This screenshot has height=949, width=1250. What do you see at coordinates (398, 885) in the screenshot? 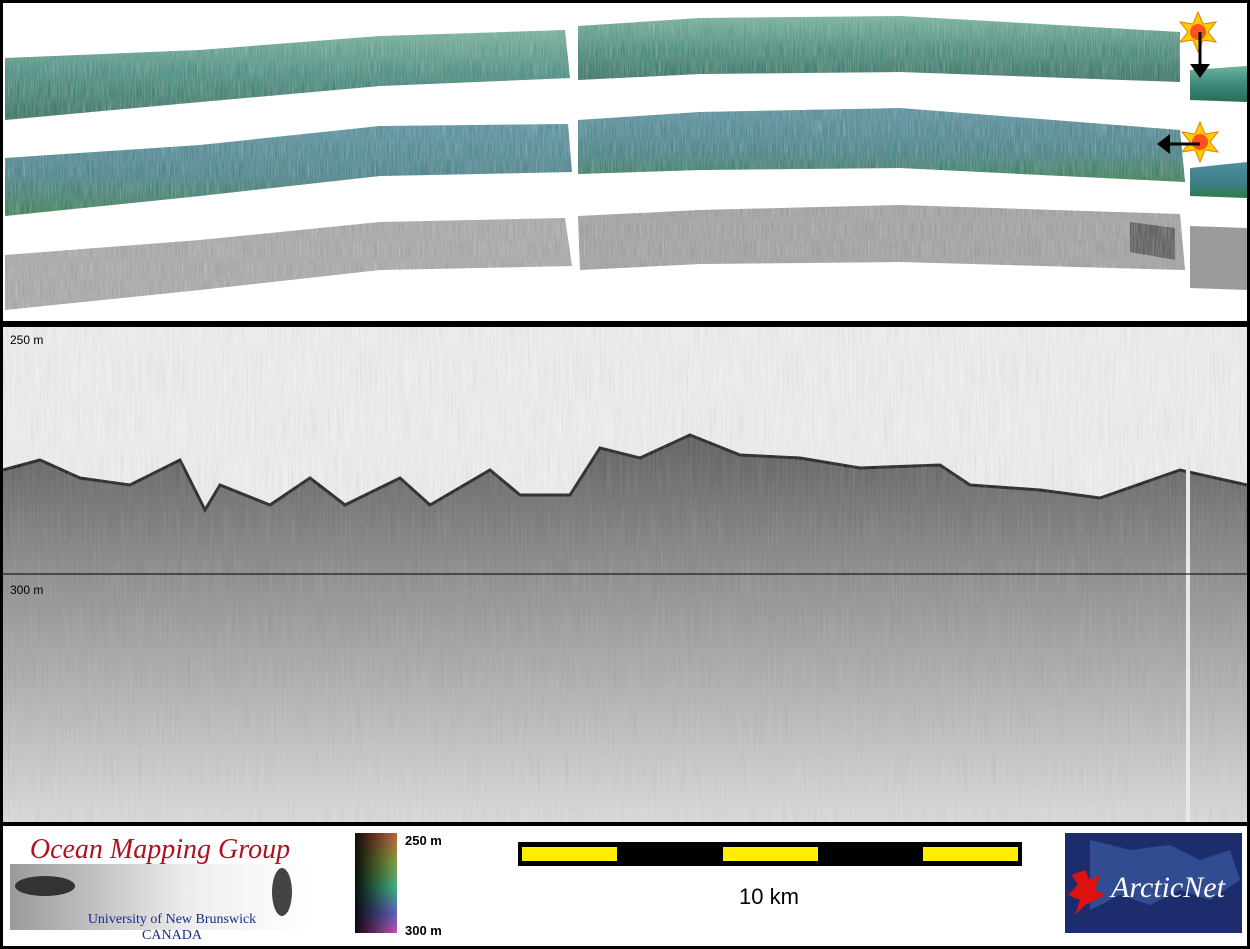
I see `colorbar: 250 m 300 m` at bounding box center [398, 885].